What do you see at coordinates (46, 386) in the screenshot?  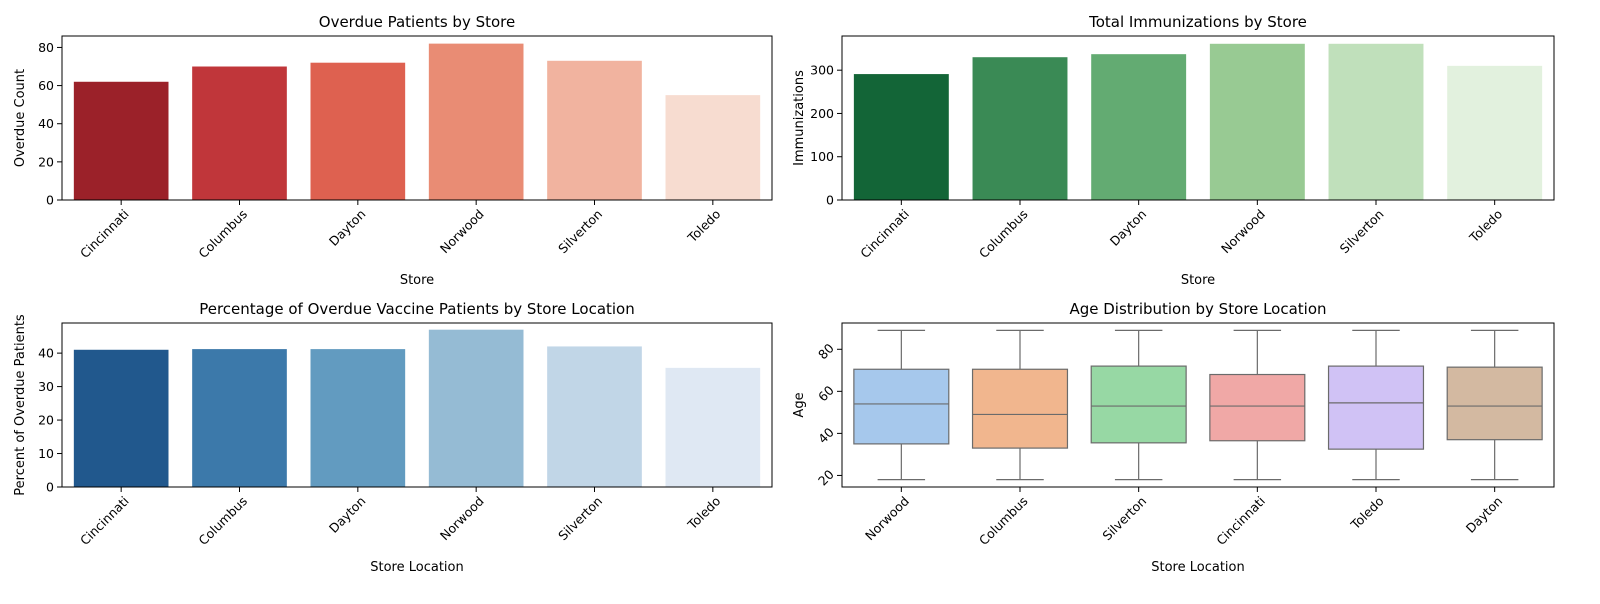 I see `y-tick-label: 30` at bounding box center [46, 386].